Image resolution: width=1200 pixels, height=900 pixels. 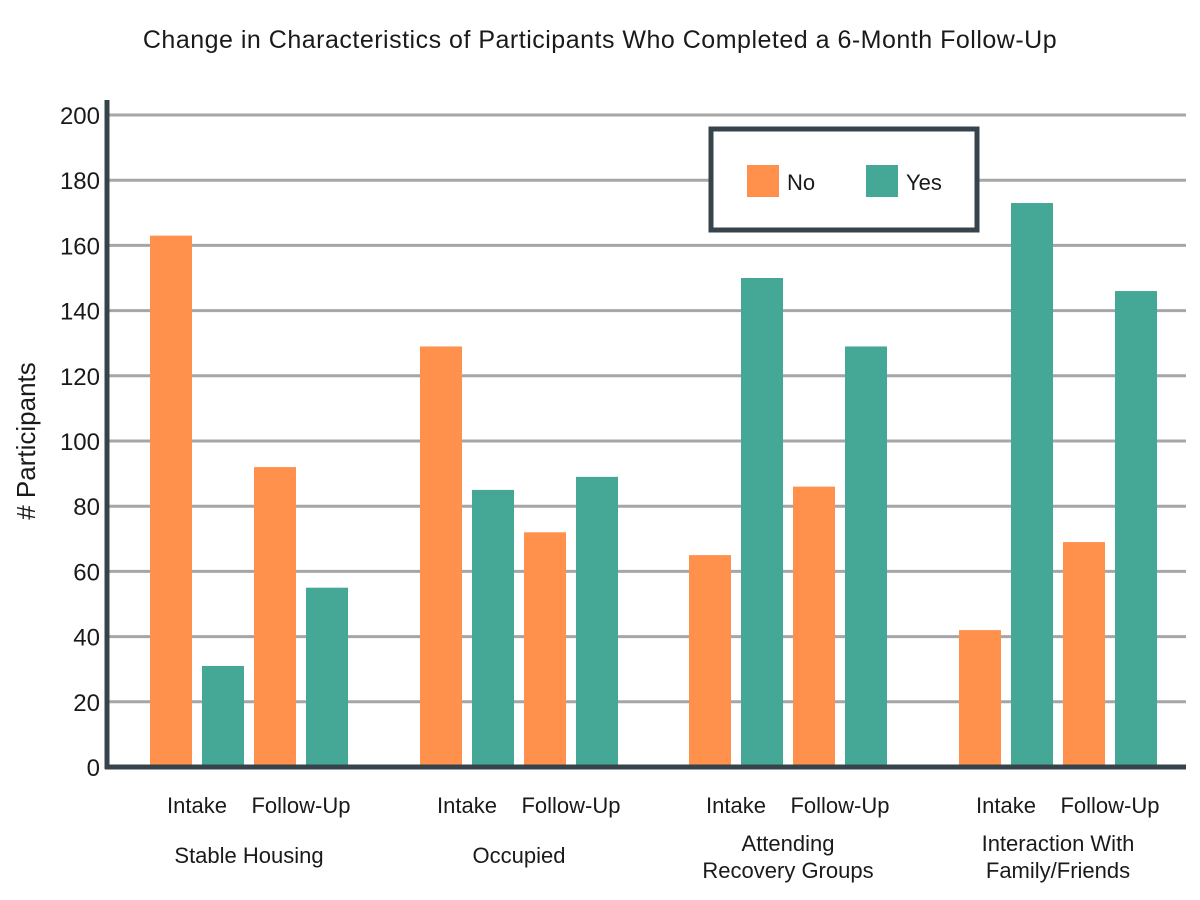 What do you see at coordinates (86, 638) in the screenshot?
I see `y-tick-label: 40` at bounding box center [86, 638].